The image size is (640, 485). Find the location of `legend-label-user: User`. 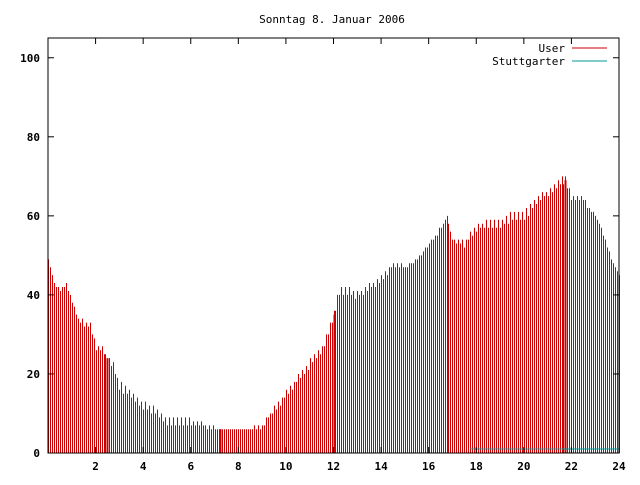

legend-label-user: User is located at coordinates (552, 48).